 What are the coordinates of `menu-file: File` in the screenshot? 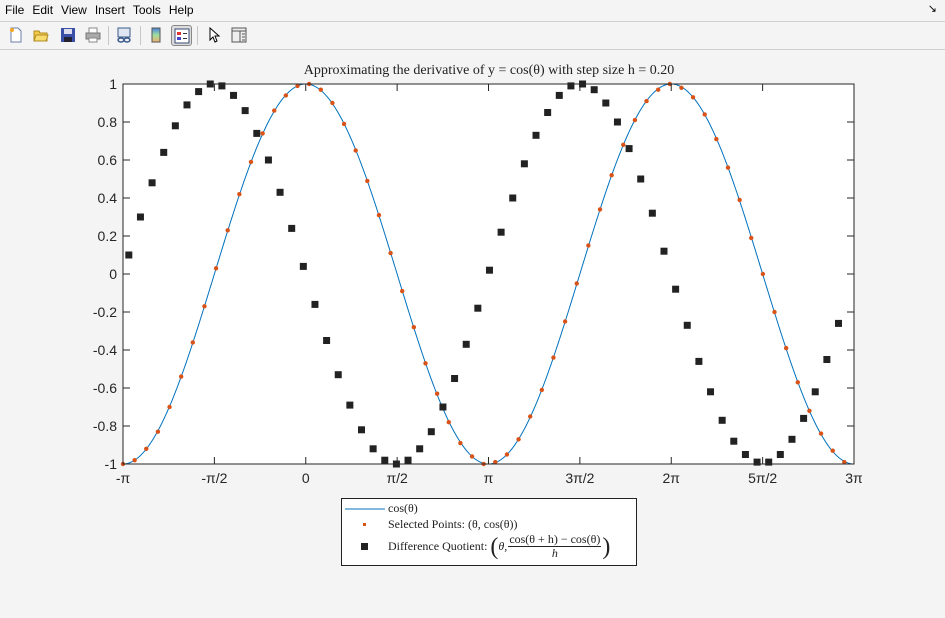 It's located at (15, 10).